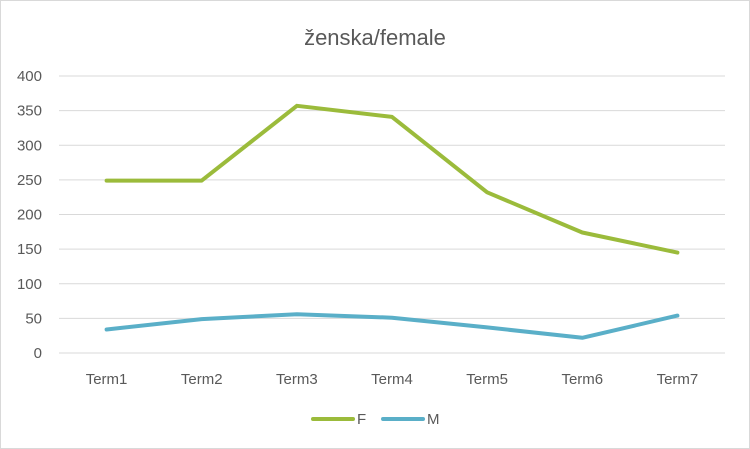 The width and height of the screenshot is (750, 449). What do you see at coordinates (29, 249) in the screenshot?
I see `y-tick-label: 150` at bounding box center [29, 249].